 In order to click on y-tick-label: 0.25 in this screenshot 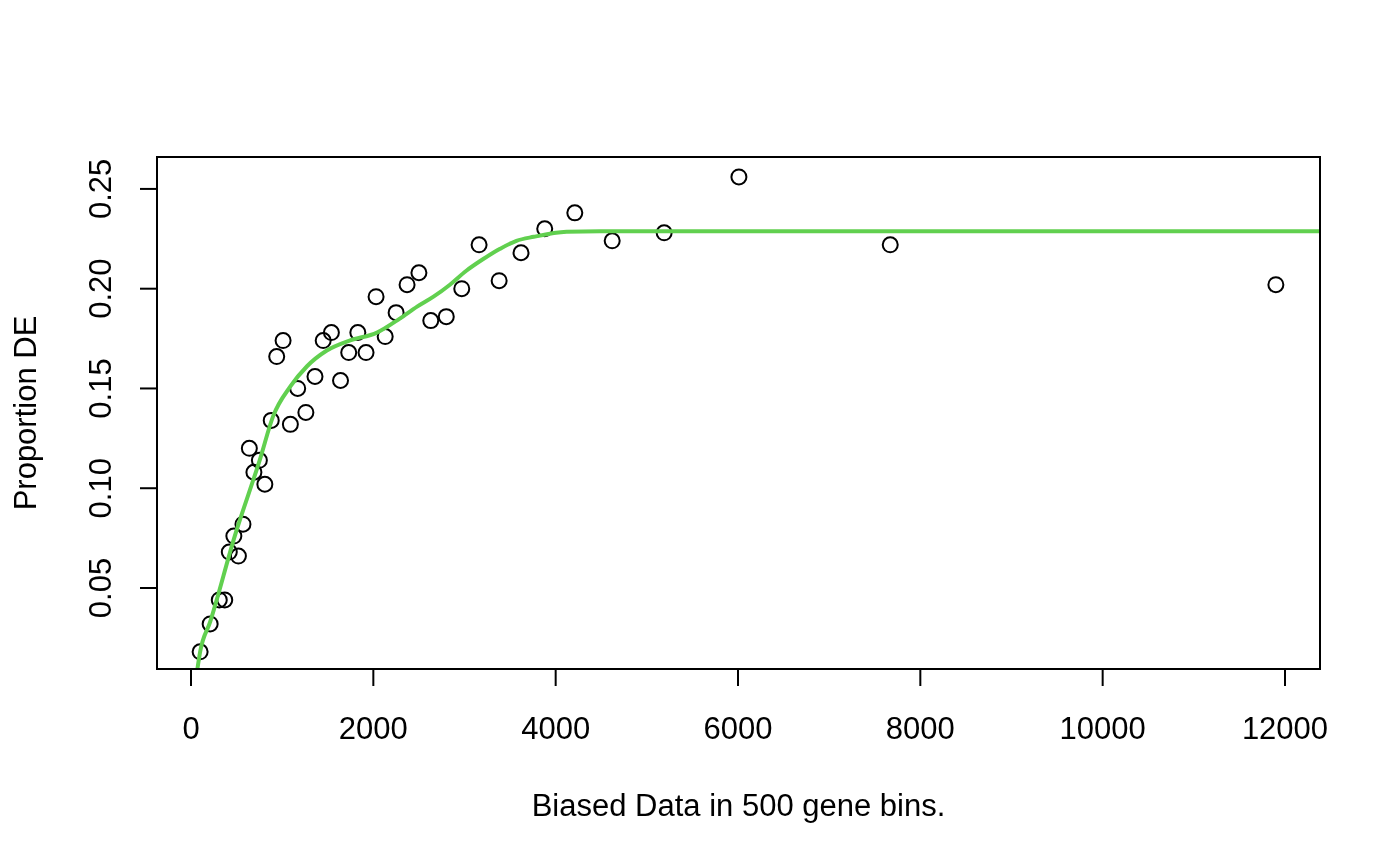, I will do `click(100, 189)`.